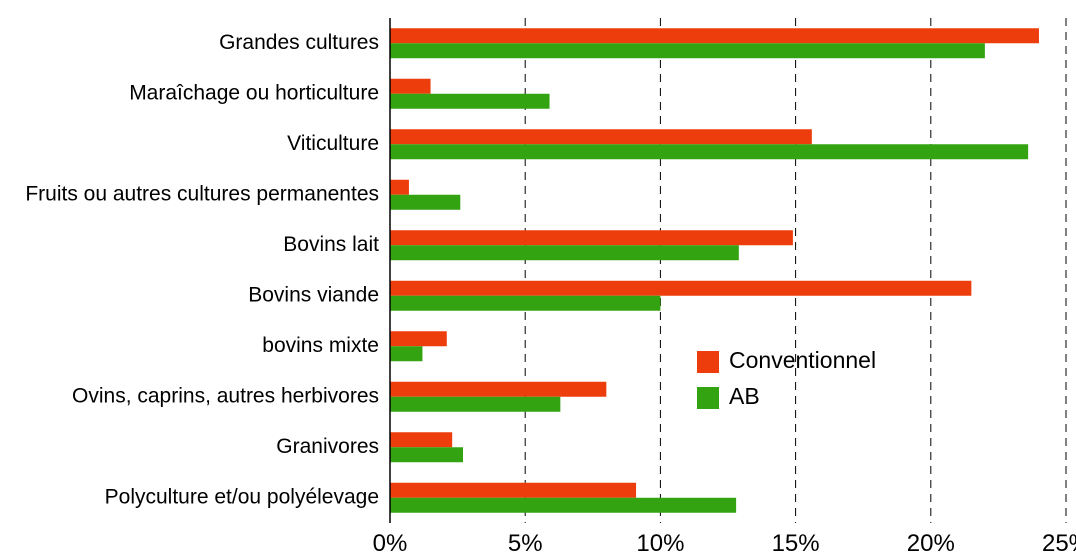 This screenshot has height=555, width=1076. Describe the element at coordinates (299, 42) in the screenshot. I see `category-label: Grandes cultures` at that location.